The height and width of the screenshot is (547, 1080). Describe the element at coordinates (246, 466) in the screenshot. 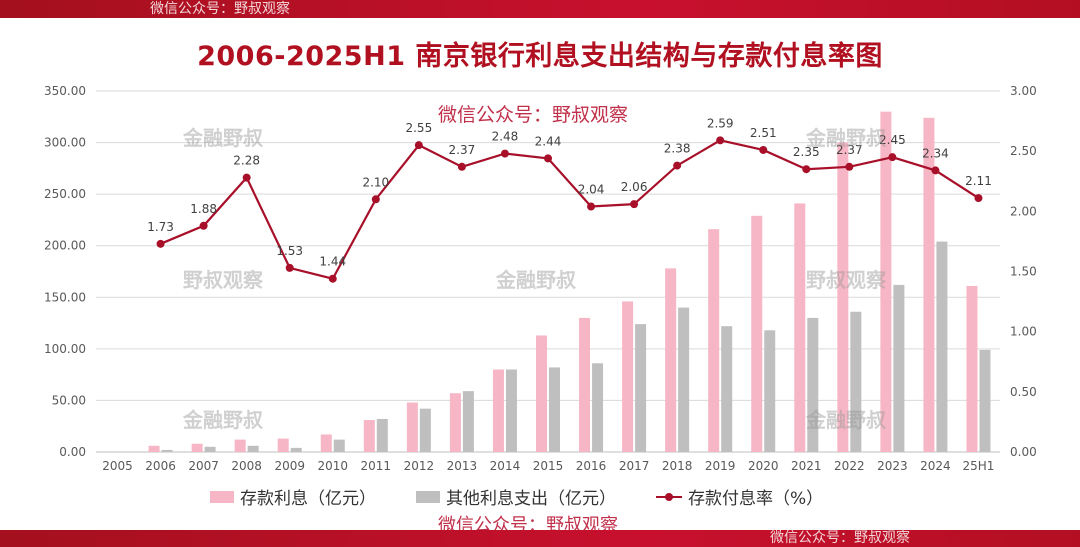

I see `x-tick-label: 2008` at that location.